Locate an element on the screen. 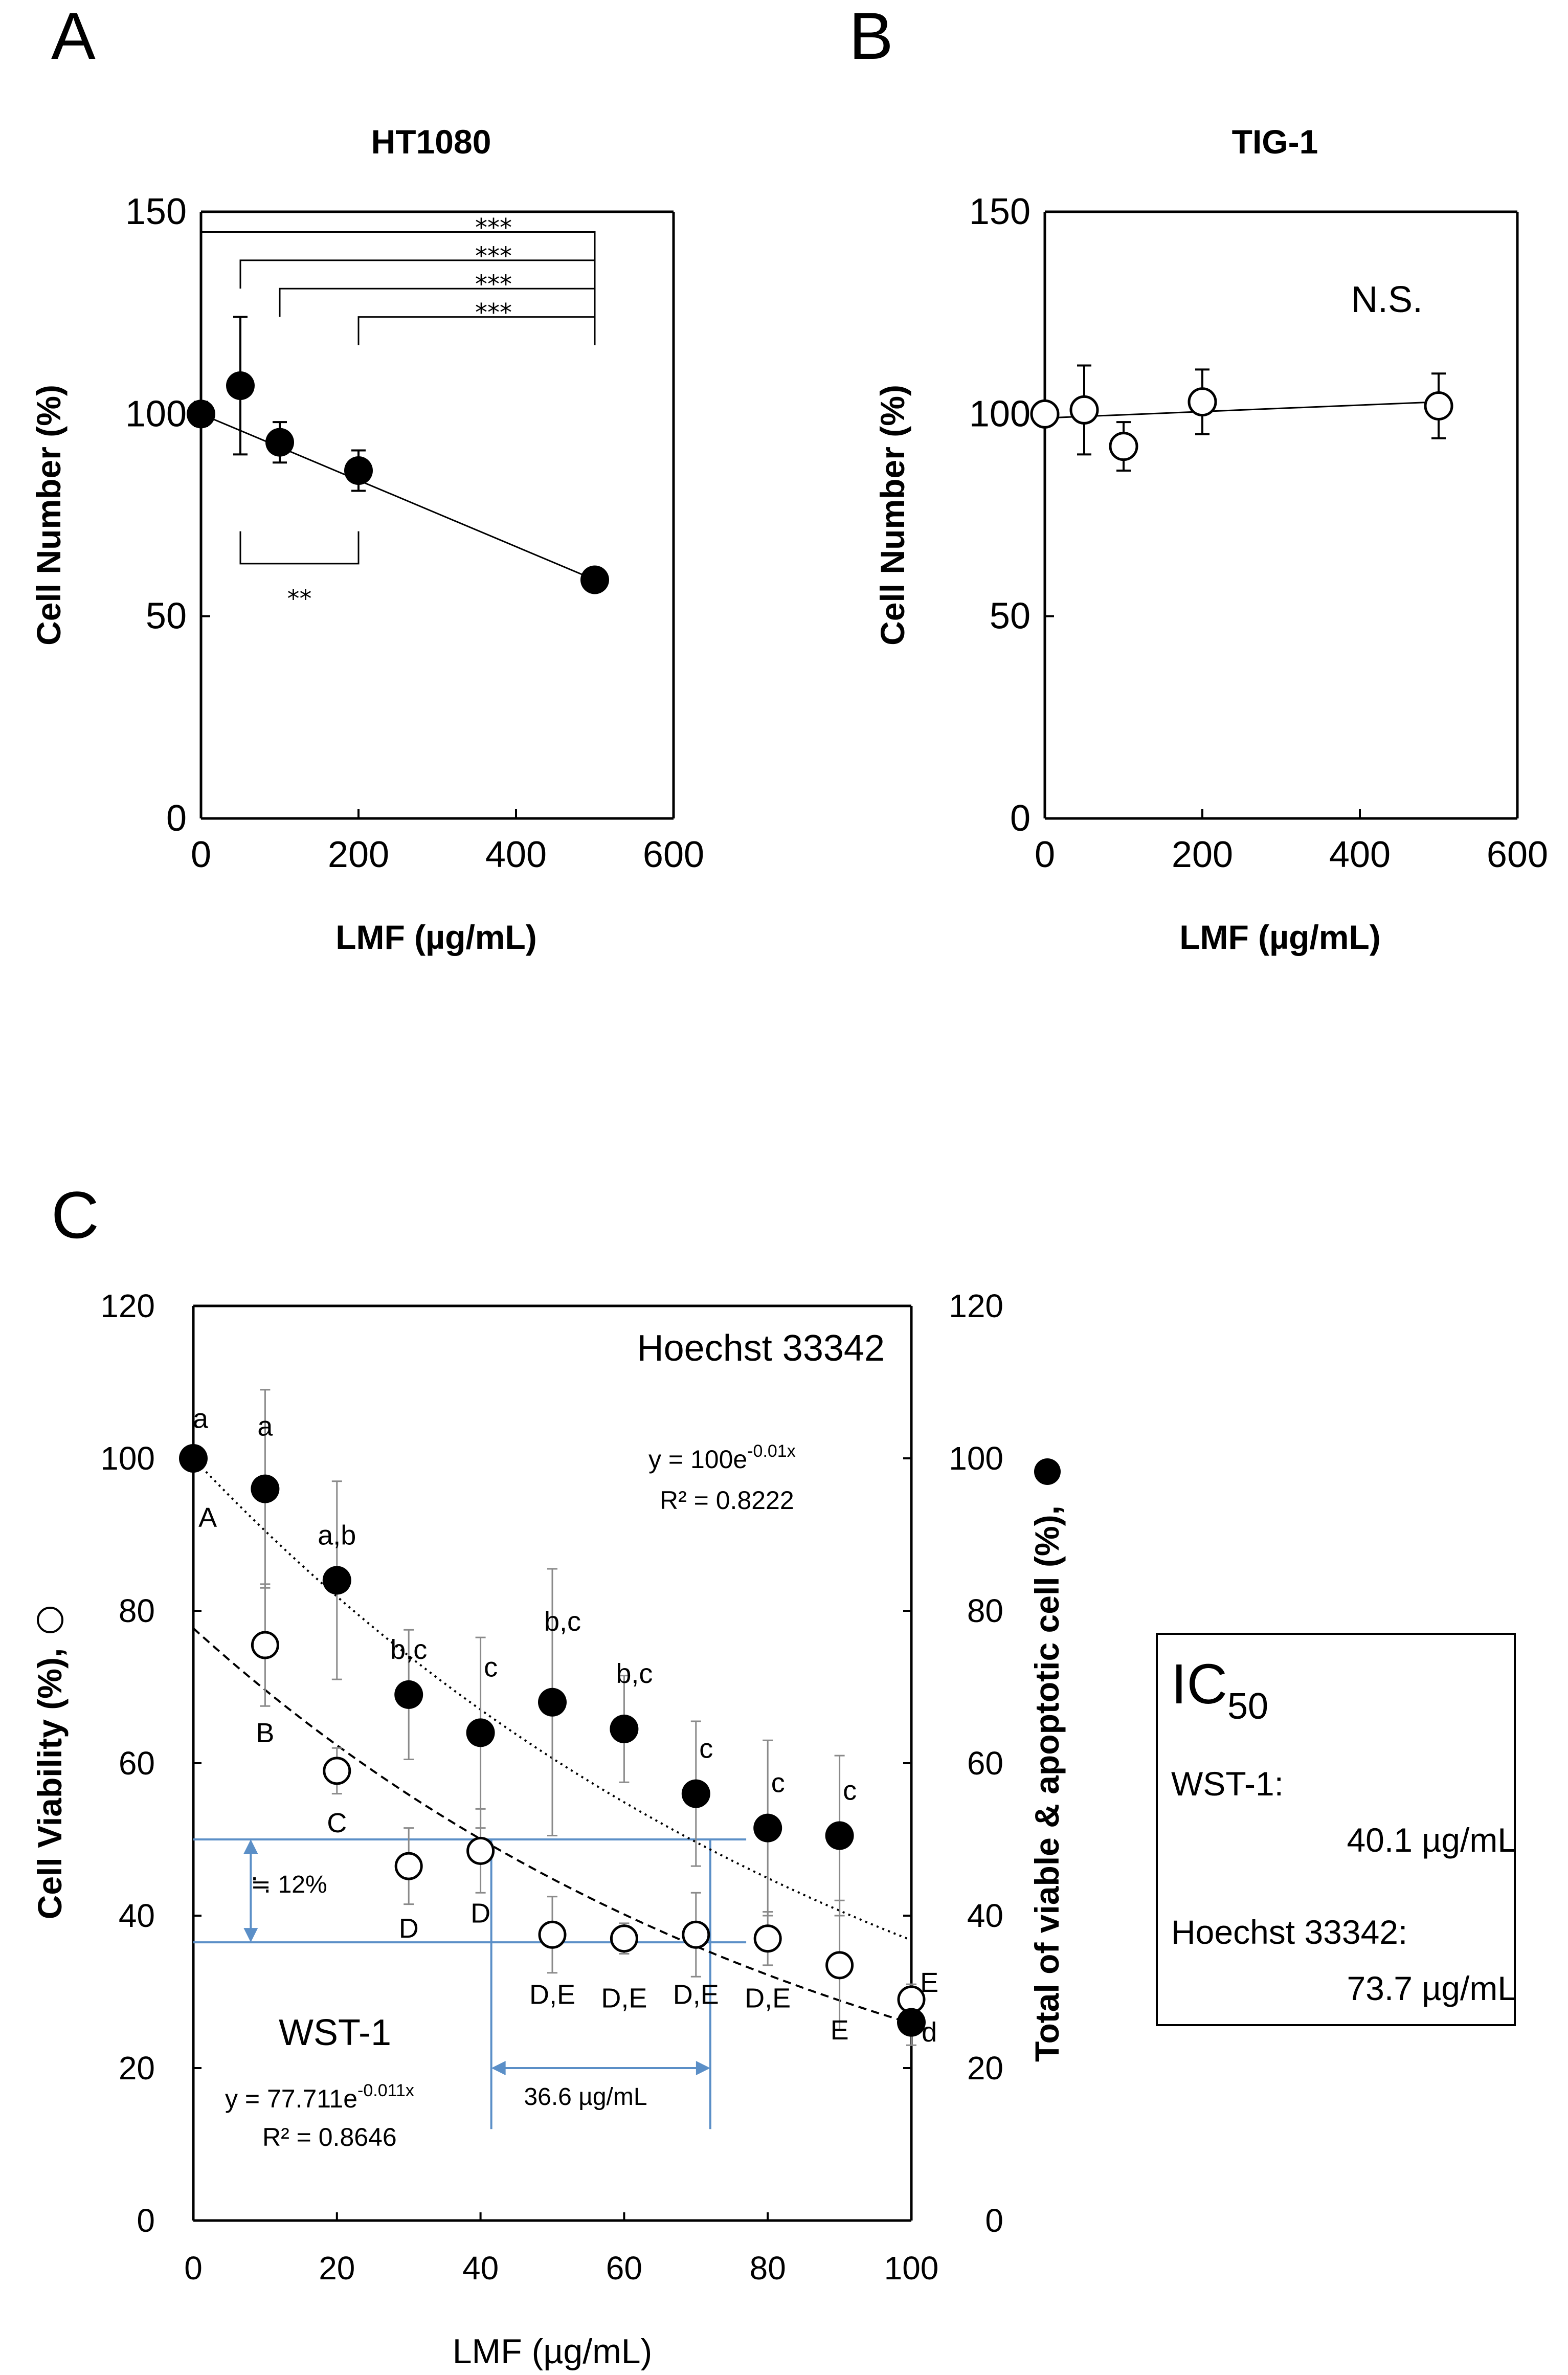 The image size is (1568, 2375). panel-a-fit-line is located at coordinates (397, 497).